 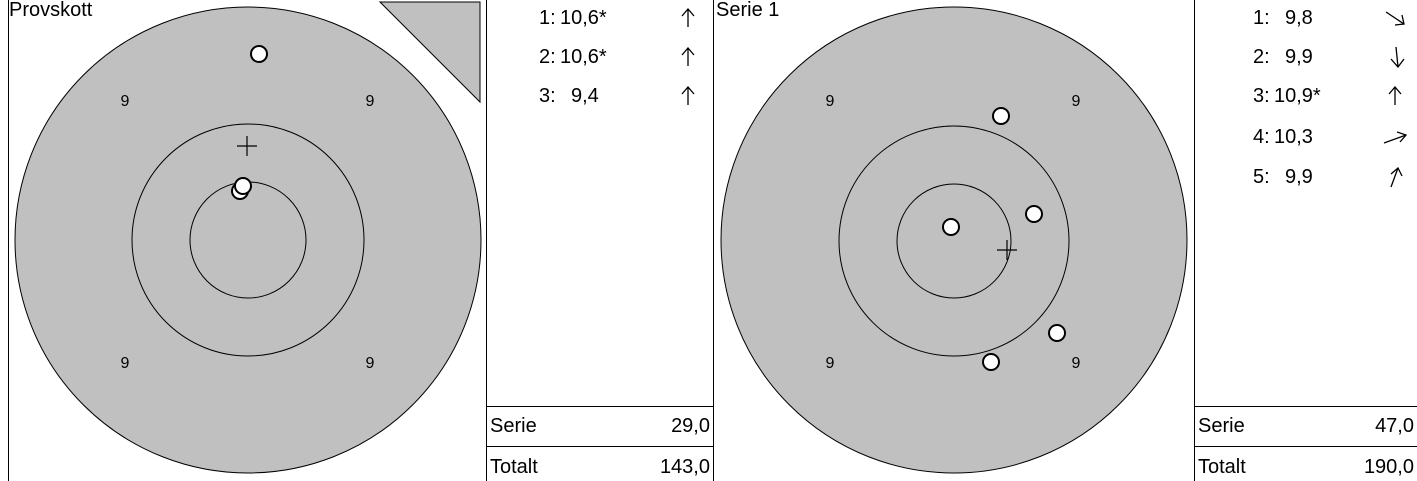 What do you see at coordinates (1297, 96) in the screenshot?
I see `shot-score: 10,9*` at bounding box center [1297, 96].